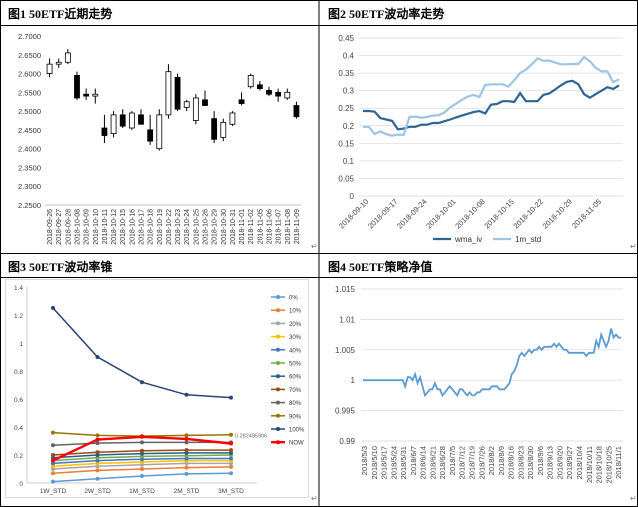  I want to click on legend-label: wma_iv, so click(468, 239).